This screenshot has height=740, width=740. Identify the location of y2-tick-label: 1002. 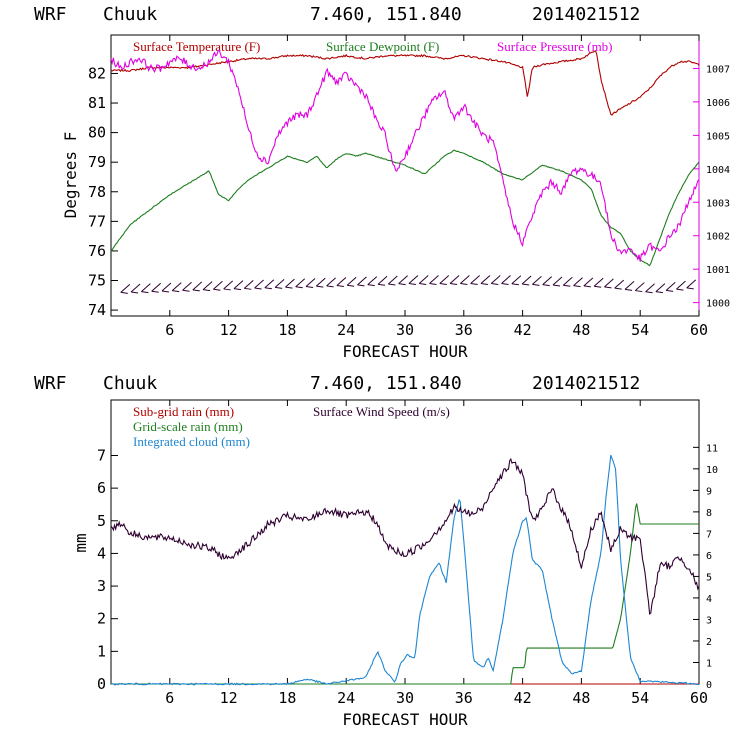
(718, 237).